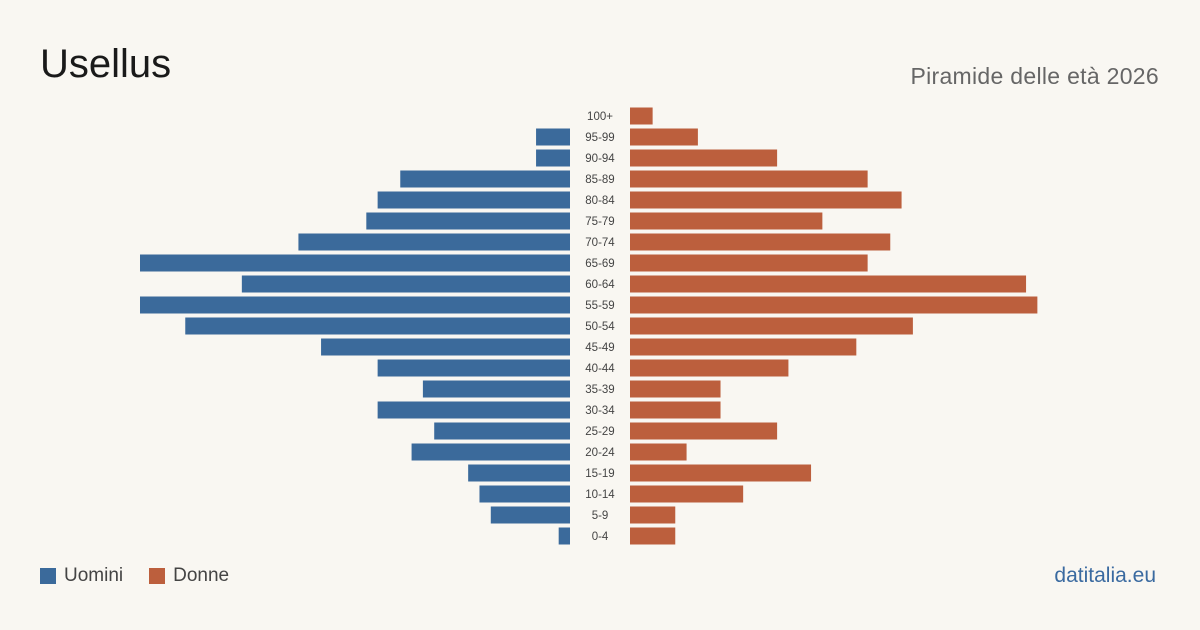 The width and height of the screenshot is (1200, 630). What do you see at coordinates (106, 64) in the screenshot?
I see `page-title: Usellus` at bounding box center [106, 64].